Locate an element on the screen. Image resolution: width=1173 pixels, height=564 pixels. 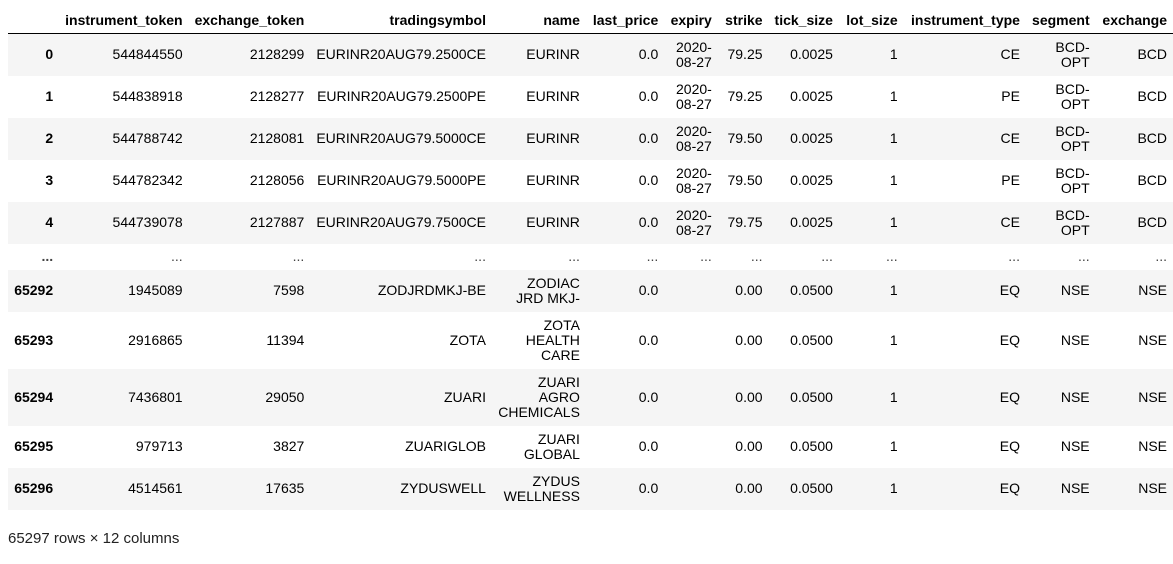
cell-instrument-token: 2916865 is located at coordinates (155, 339).